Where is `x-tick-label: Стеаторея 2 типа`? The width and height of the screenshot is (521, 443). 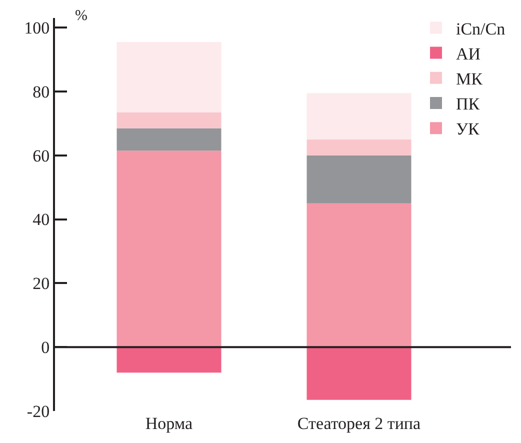 x-tick-label: Стеаторея 2 типа is located at coordinates (359, 423).